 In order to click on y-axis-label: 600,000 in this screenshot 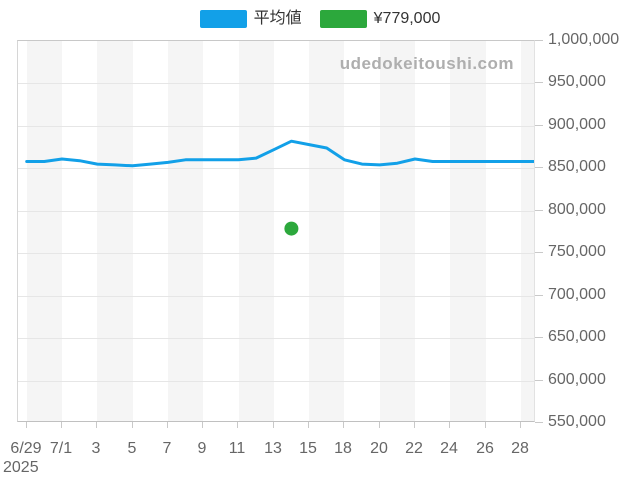, I will do `click(577, 379)`.